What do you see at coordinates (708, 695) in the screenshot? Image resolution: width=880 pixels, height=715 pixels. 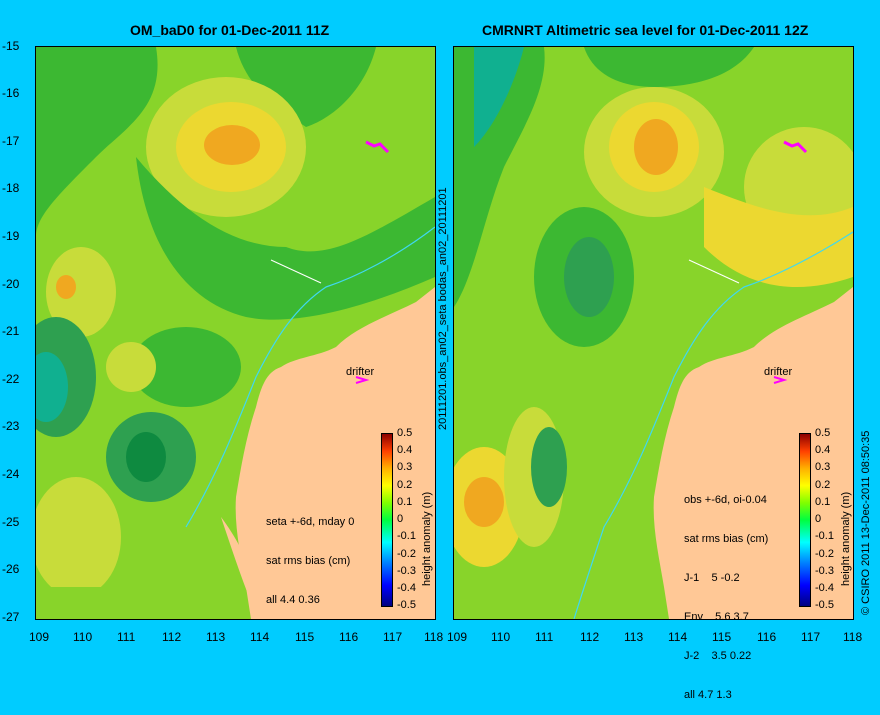 I see `stats-line: all 4.7 1.3` at bounding box center [708, 695].